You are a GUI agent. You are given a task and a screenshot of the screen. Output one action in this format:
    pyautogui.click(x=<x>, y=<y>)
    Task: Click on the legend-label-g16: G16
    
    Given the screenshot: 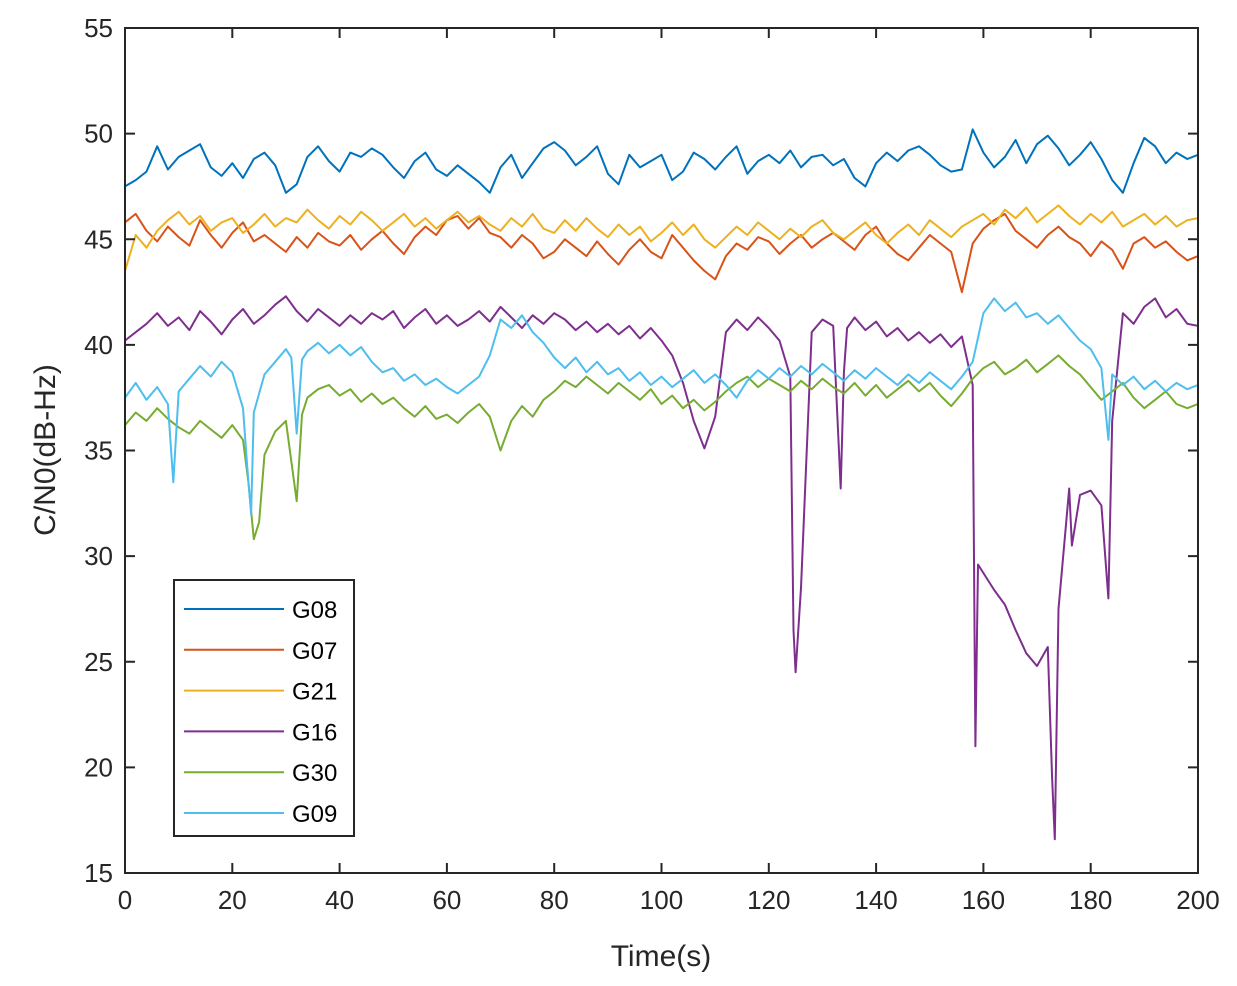 What is the action you would take?
    pyautogui.click(x=314, y=732)
    